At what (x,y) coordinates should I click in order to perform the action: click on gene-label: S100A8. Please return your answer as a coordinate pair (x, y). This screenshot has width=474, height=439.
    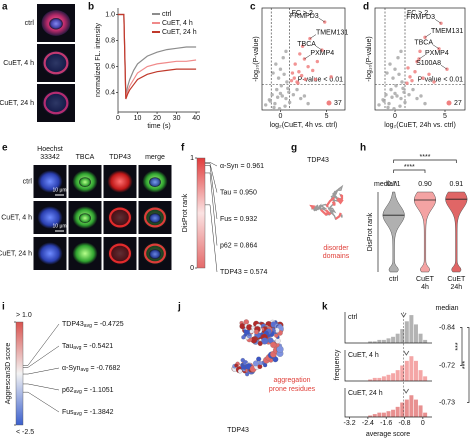
    Looking at the image, I should click on (428, 63).